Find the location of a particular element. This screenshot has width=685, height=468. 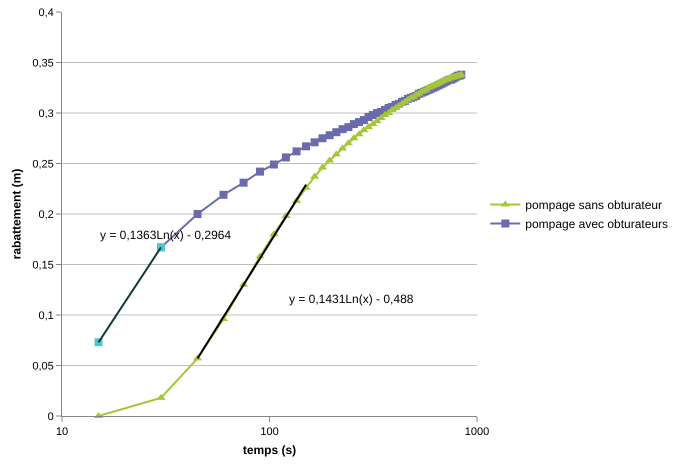

y-tick-label: 0,1 is located at coordinates (46, 316).